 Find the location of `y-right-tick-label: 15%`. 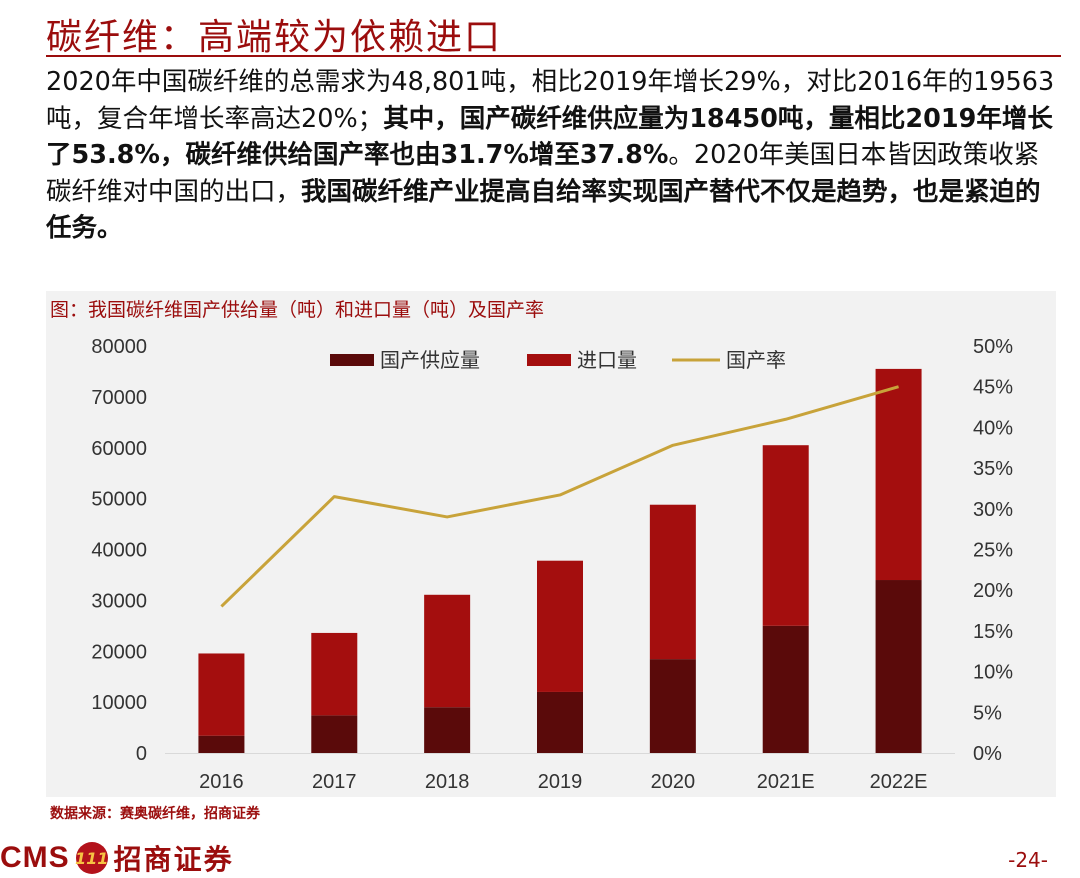

y-right-tick-label: 15% is located at coordinates (993, 632).